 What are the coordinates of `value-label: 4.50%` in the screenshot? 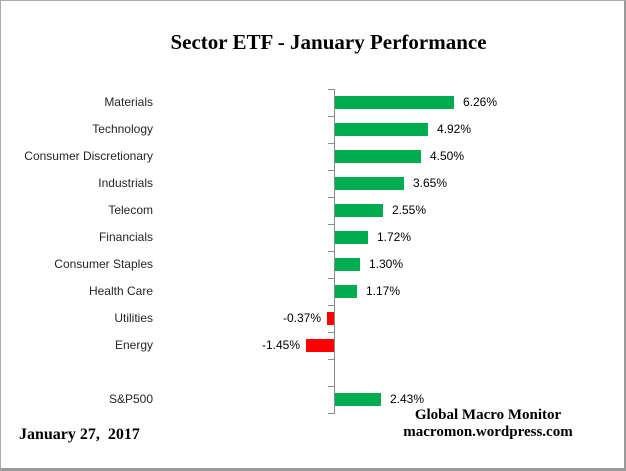 It's located at (447, 156).